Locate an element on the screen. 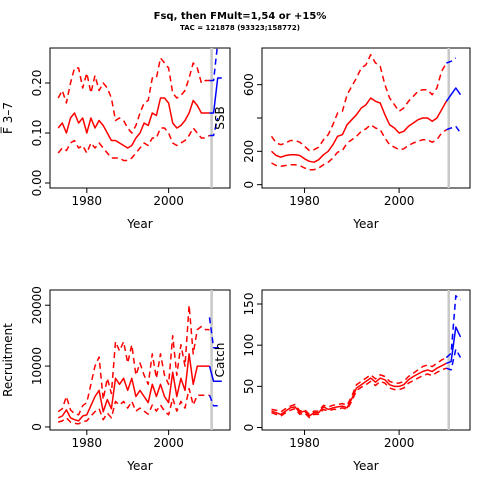  fbar-xtick-label: 1980 is located at coordinates (87, 201).